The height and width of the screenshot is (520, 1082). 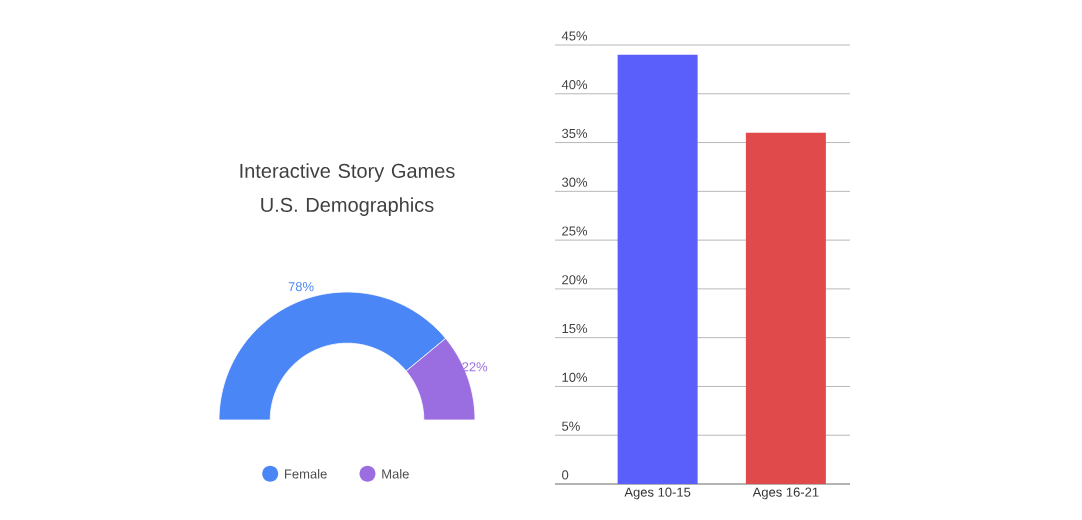 I want to click on x-tick-label: Ages 10-15, so click(x=657, y=493).